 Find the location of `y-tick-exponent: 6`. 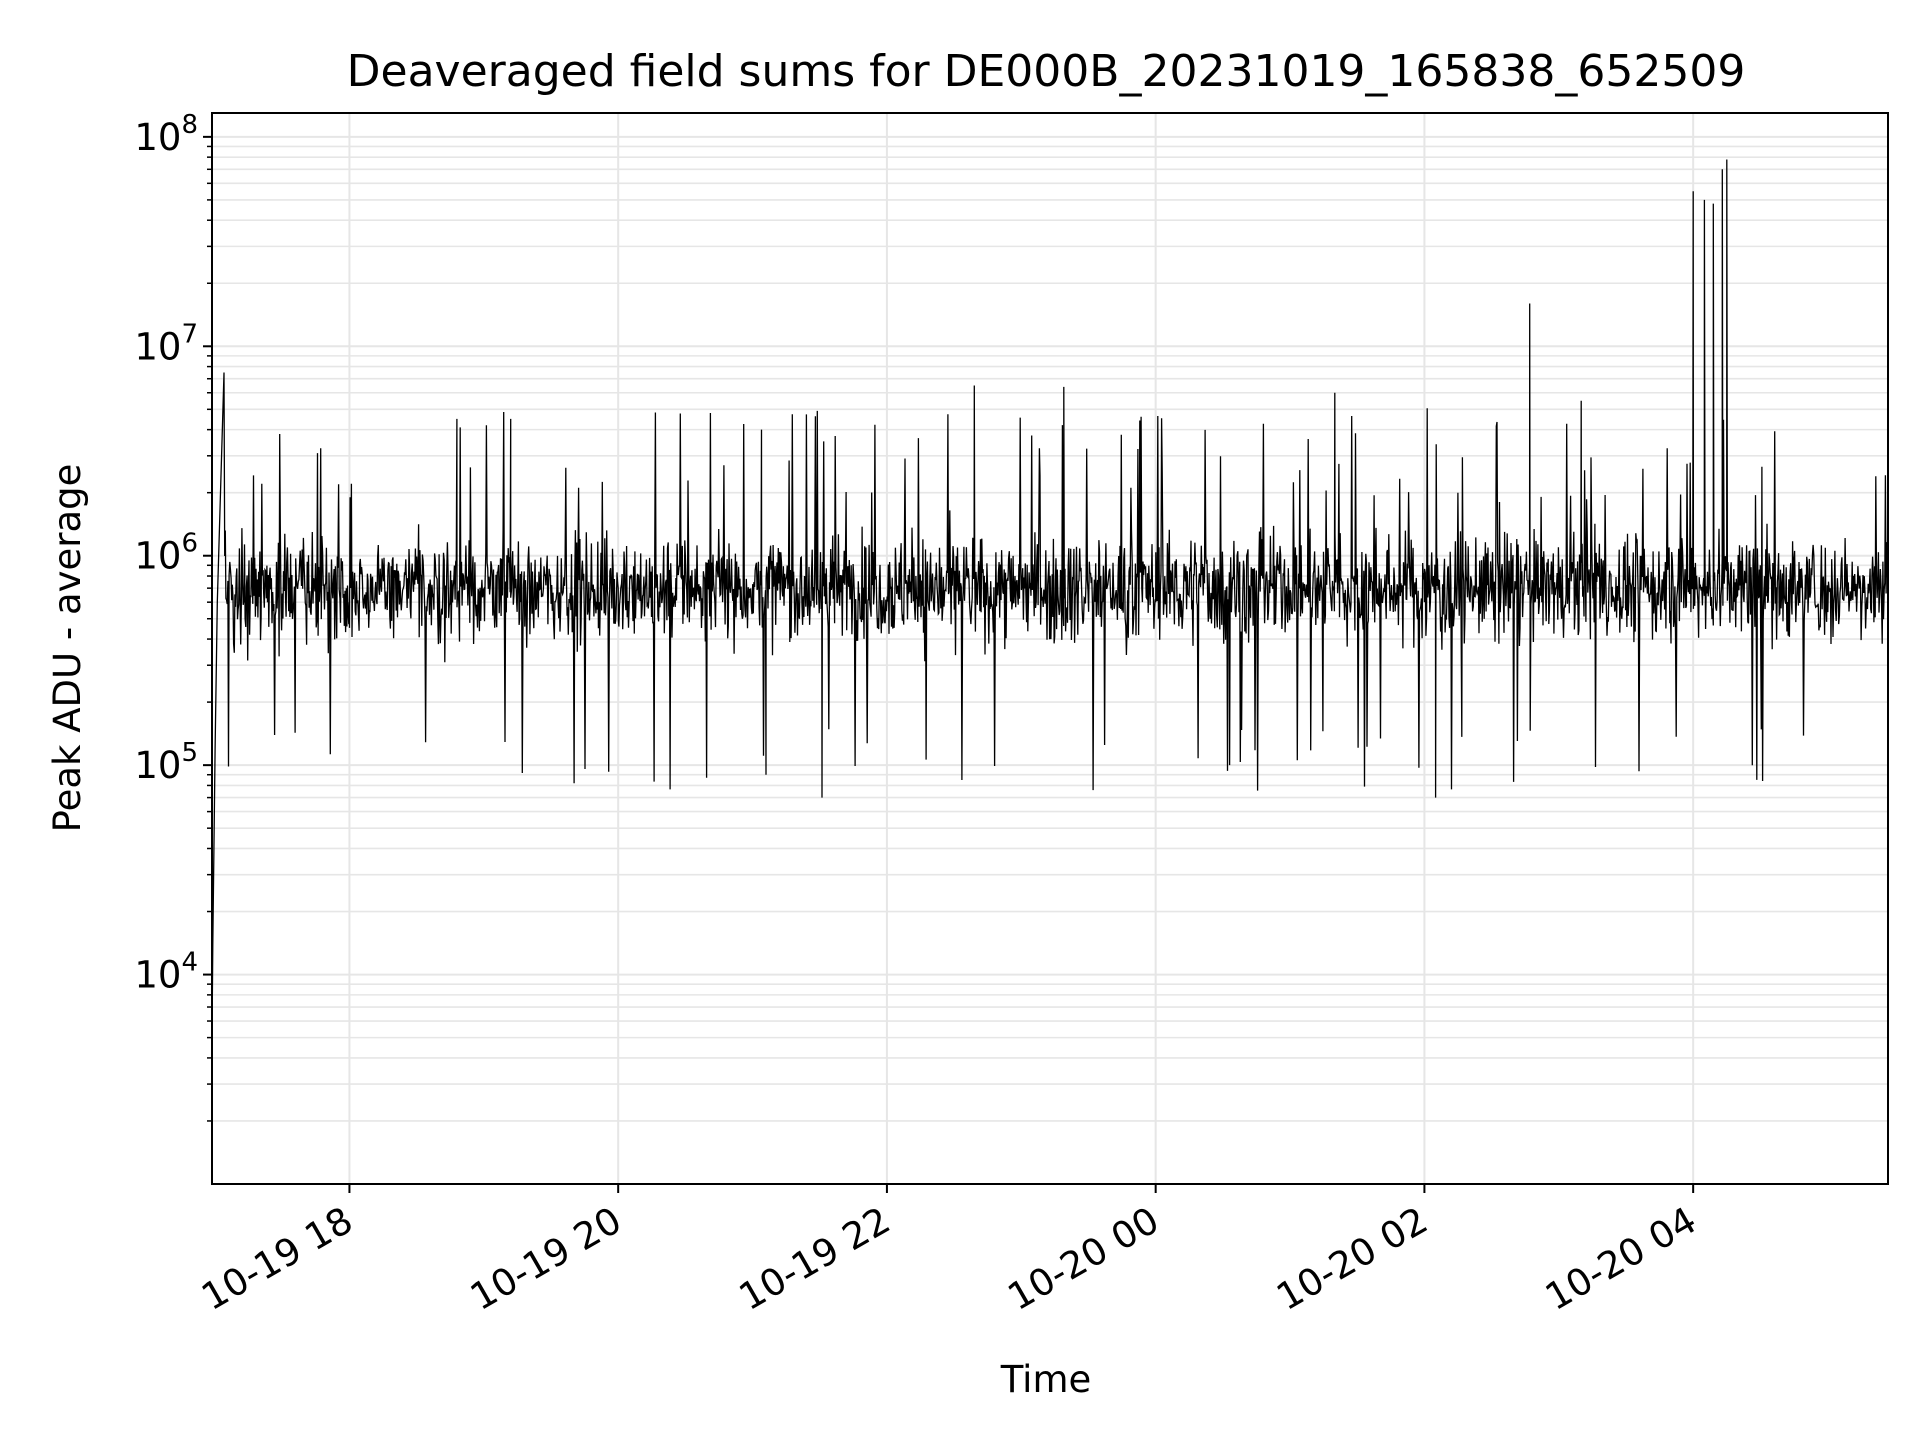

y-tick-exponent: 6 is located at coordinates (189, 544).